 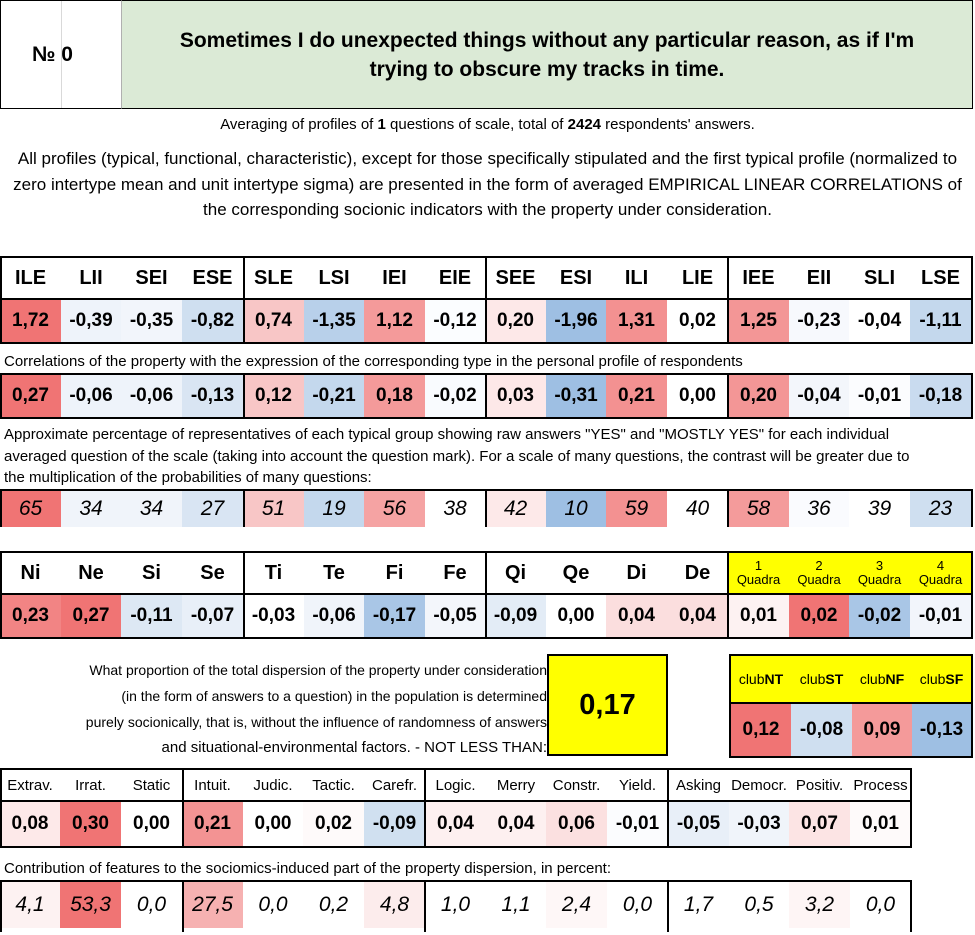 What do you see at coordinates (940, 277) in the screenshot?
I see `type-header-15: LSE` at bounding box center [940, 277].